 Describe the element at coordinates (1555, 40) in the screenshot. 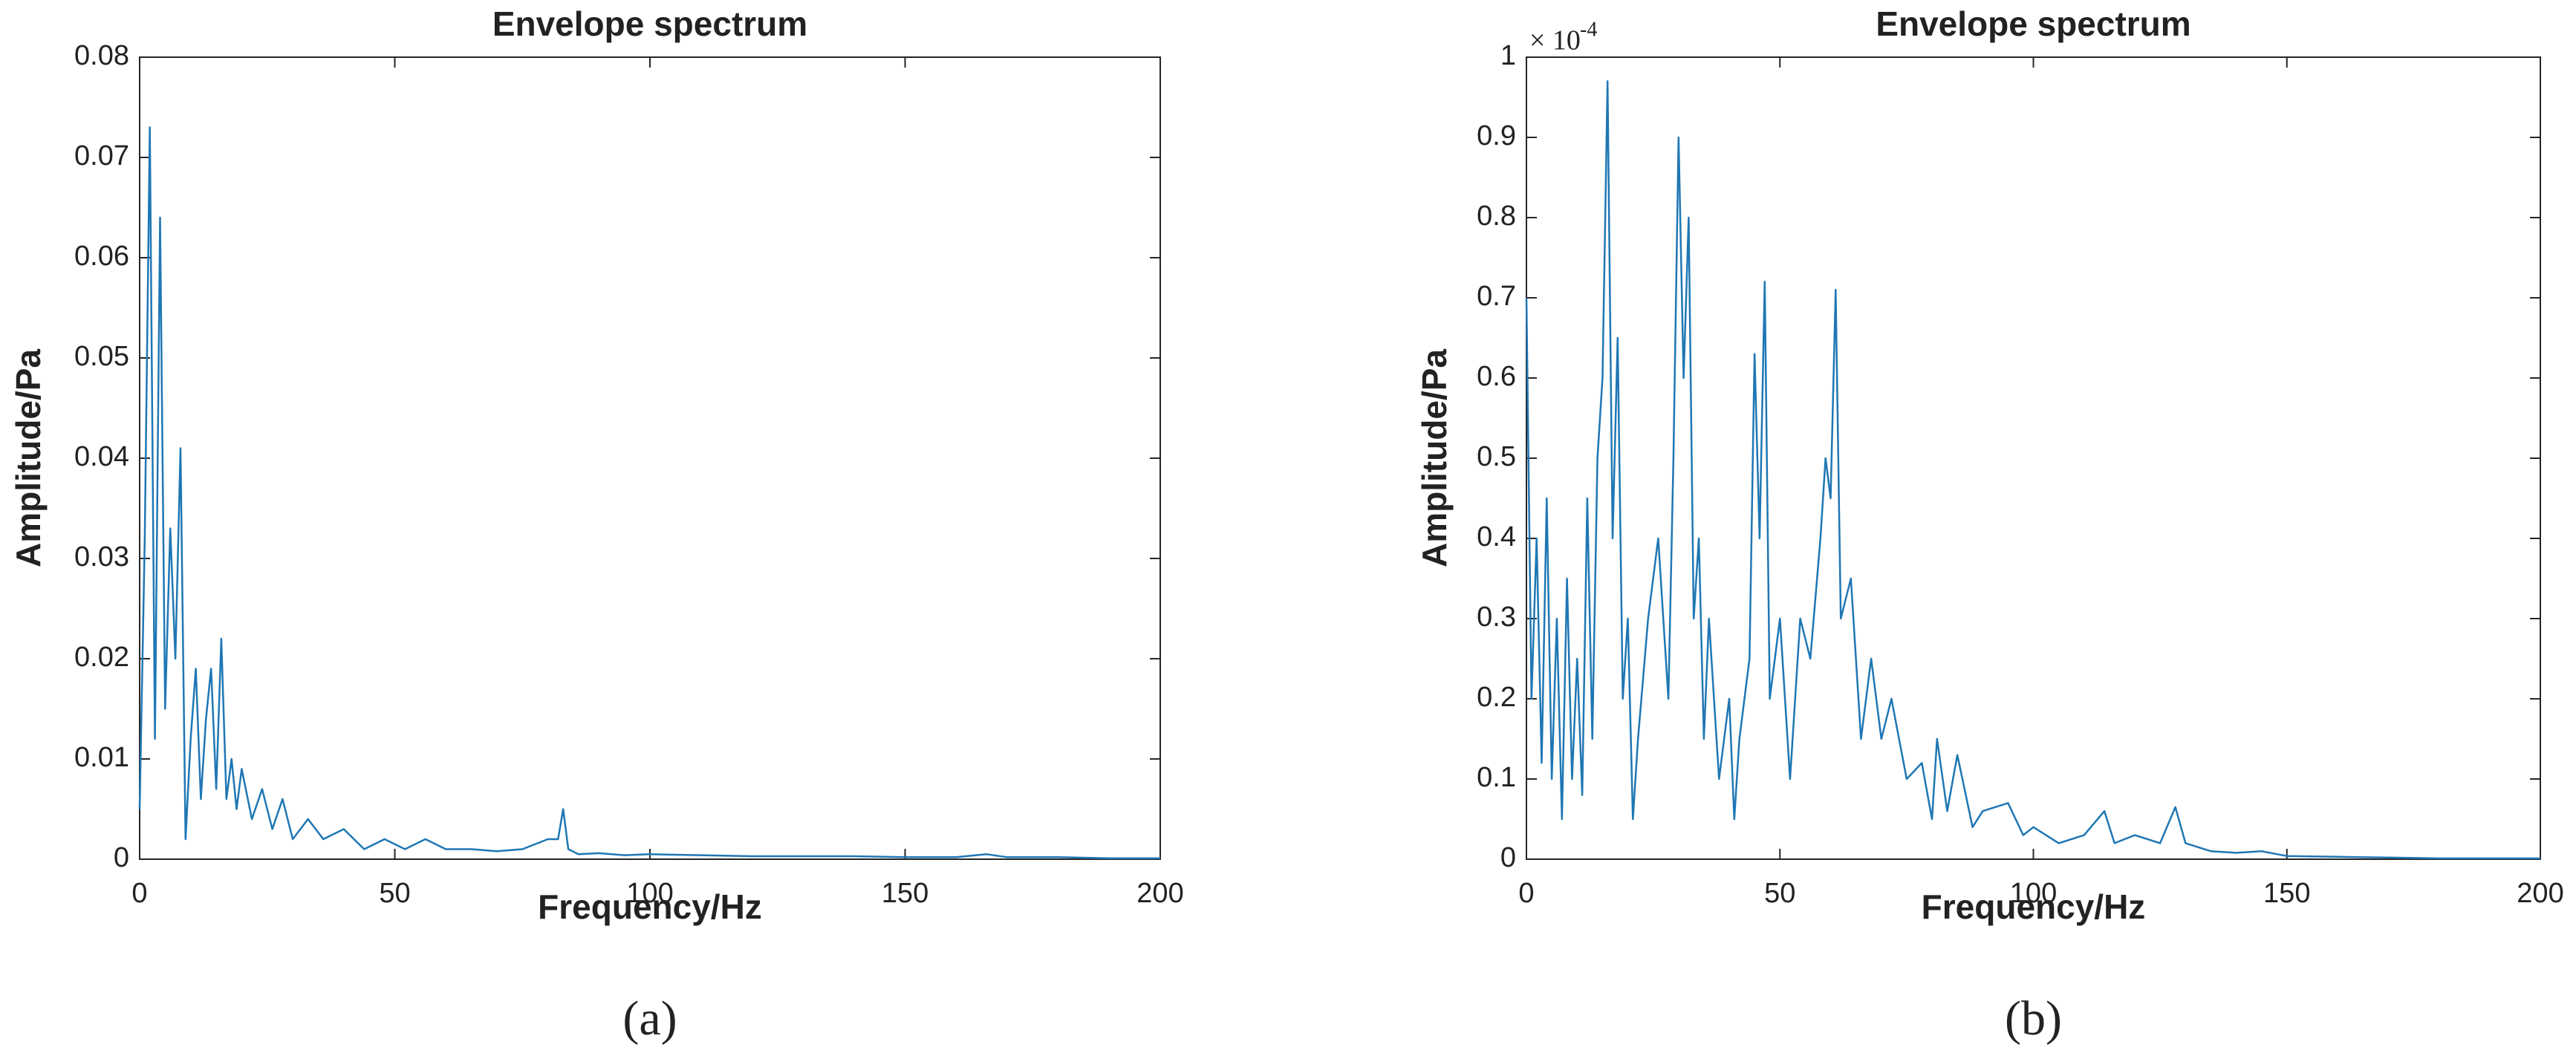

I see `y-multiplier: × 10` at that location.